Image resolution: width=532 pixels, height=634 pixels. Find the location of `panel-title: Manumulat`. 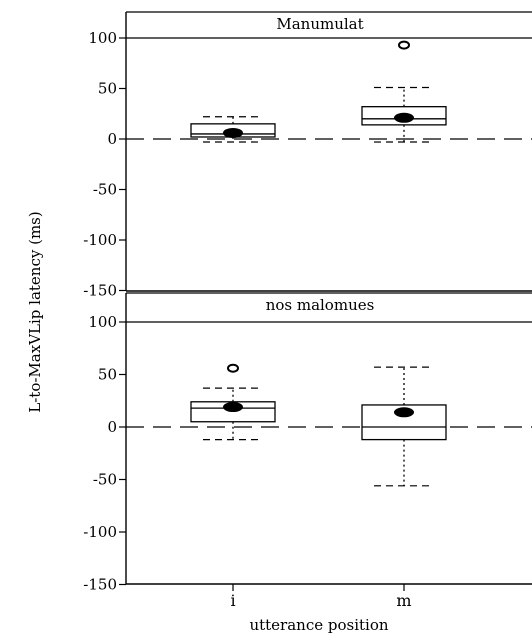

panel-title: Manumulat is located at coordinates (319, 24).